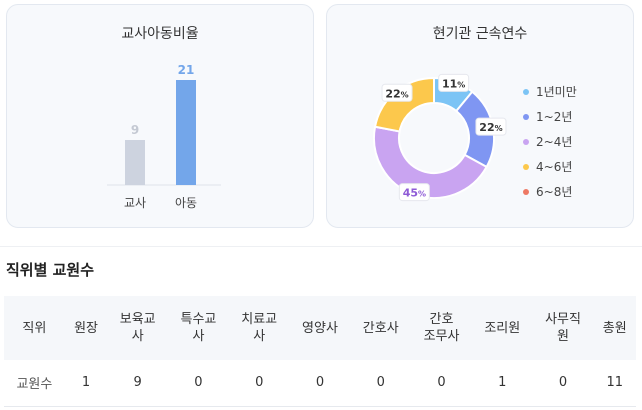 The image size is (642, 410). Describe the element at coordinates (186, 203) in the screenshot. I see `bar-category-label-1: 아동` at that location.